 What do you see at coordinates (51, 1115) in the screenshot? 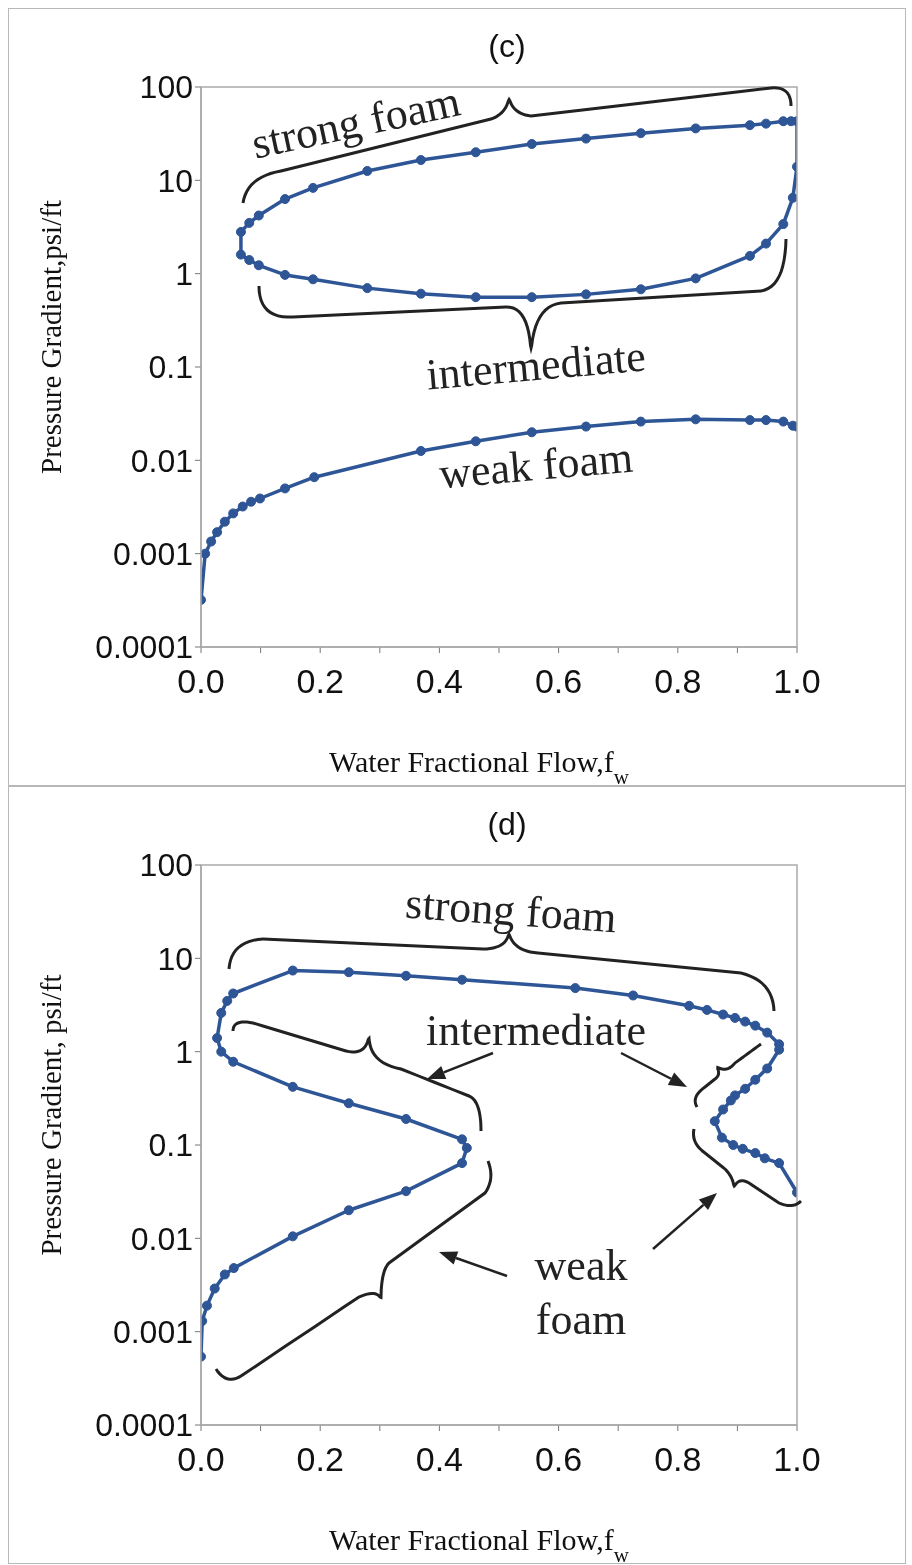
I see `y-axis-title: Pressure Gradient, psi/ft` at bounding box center [51, 1115].